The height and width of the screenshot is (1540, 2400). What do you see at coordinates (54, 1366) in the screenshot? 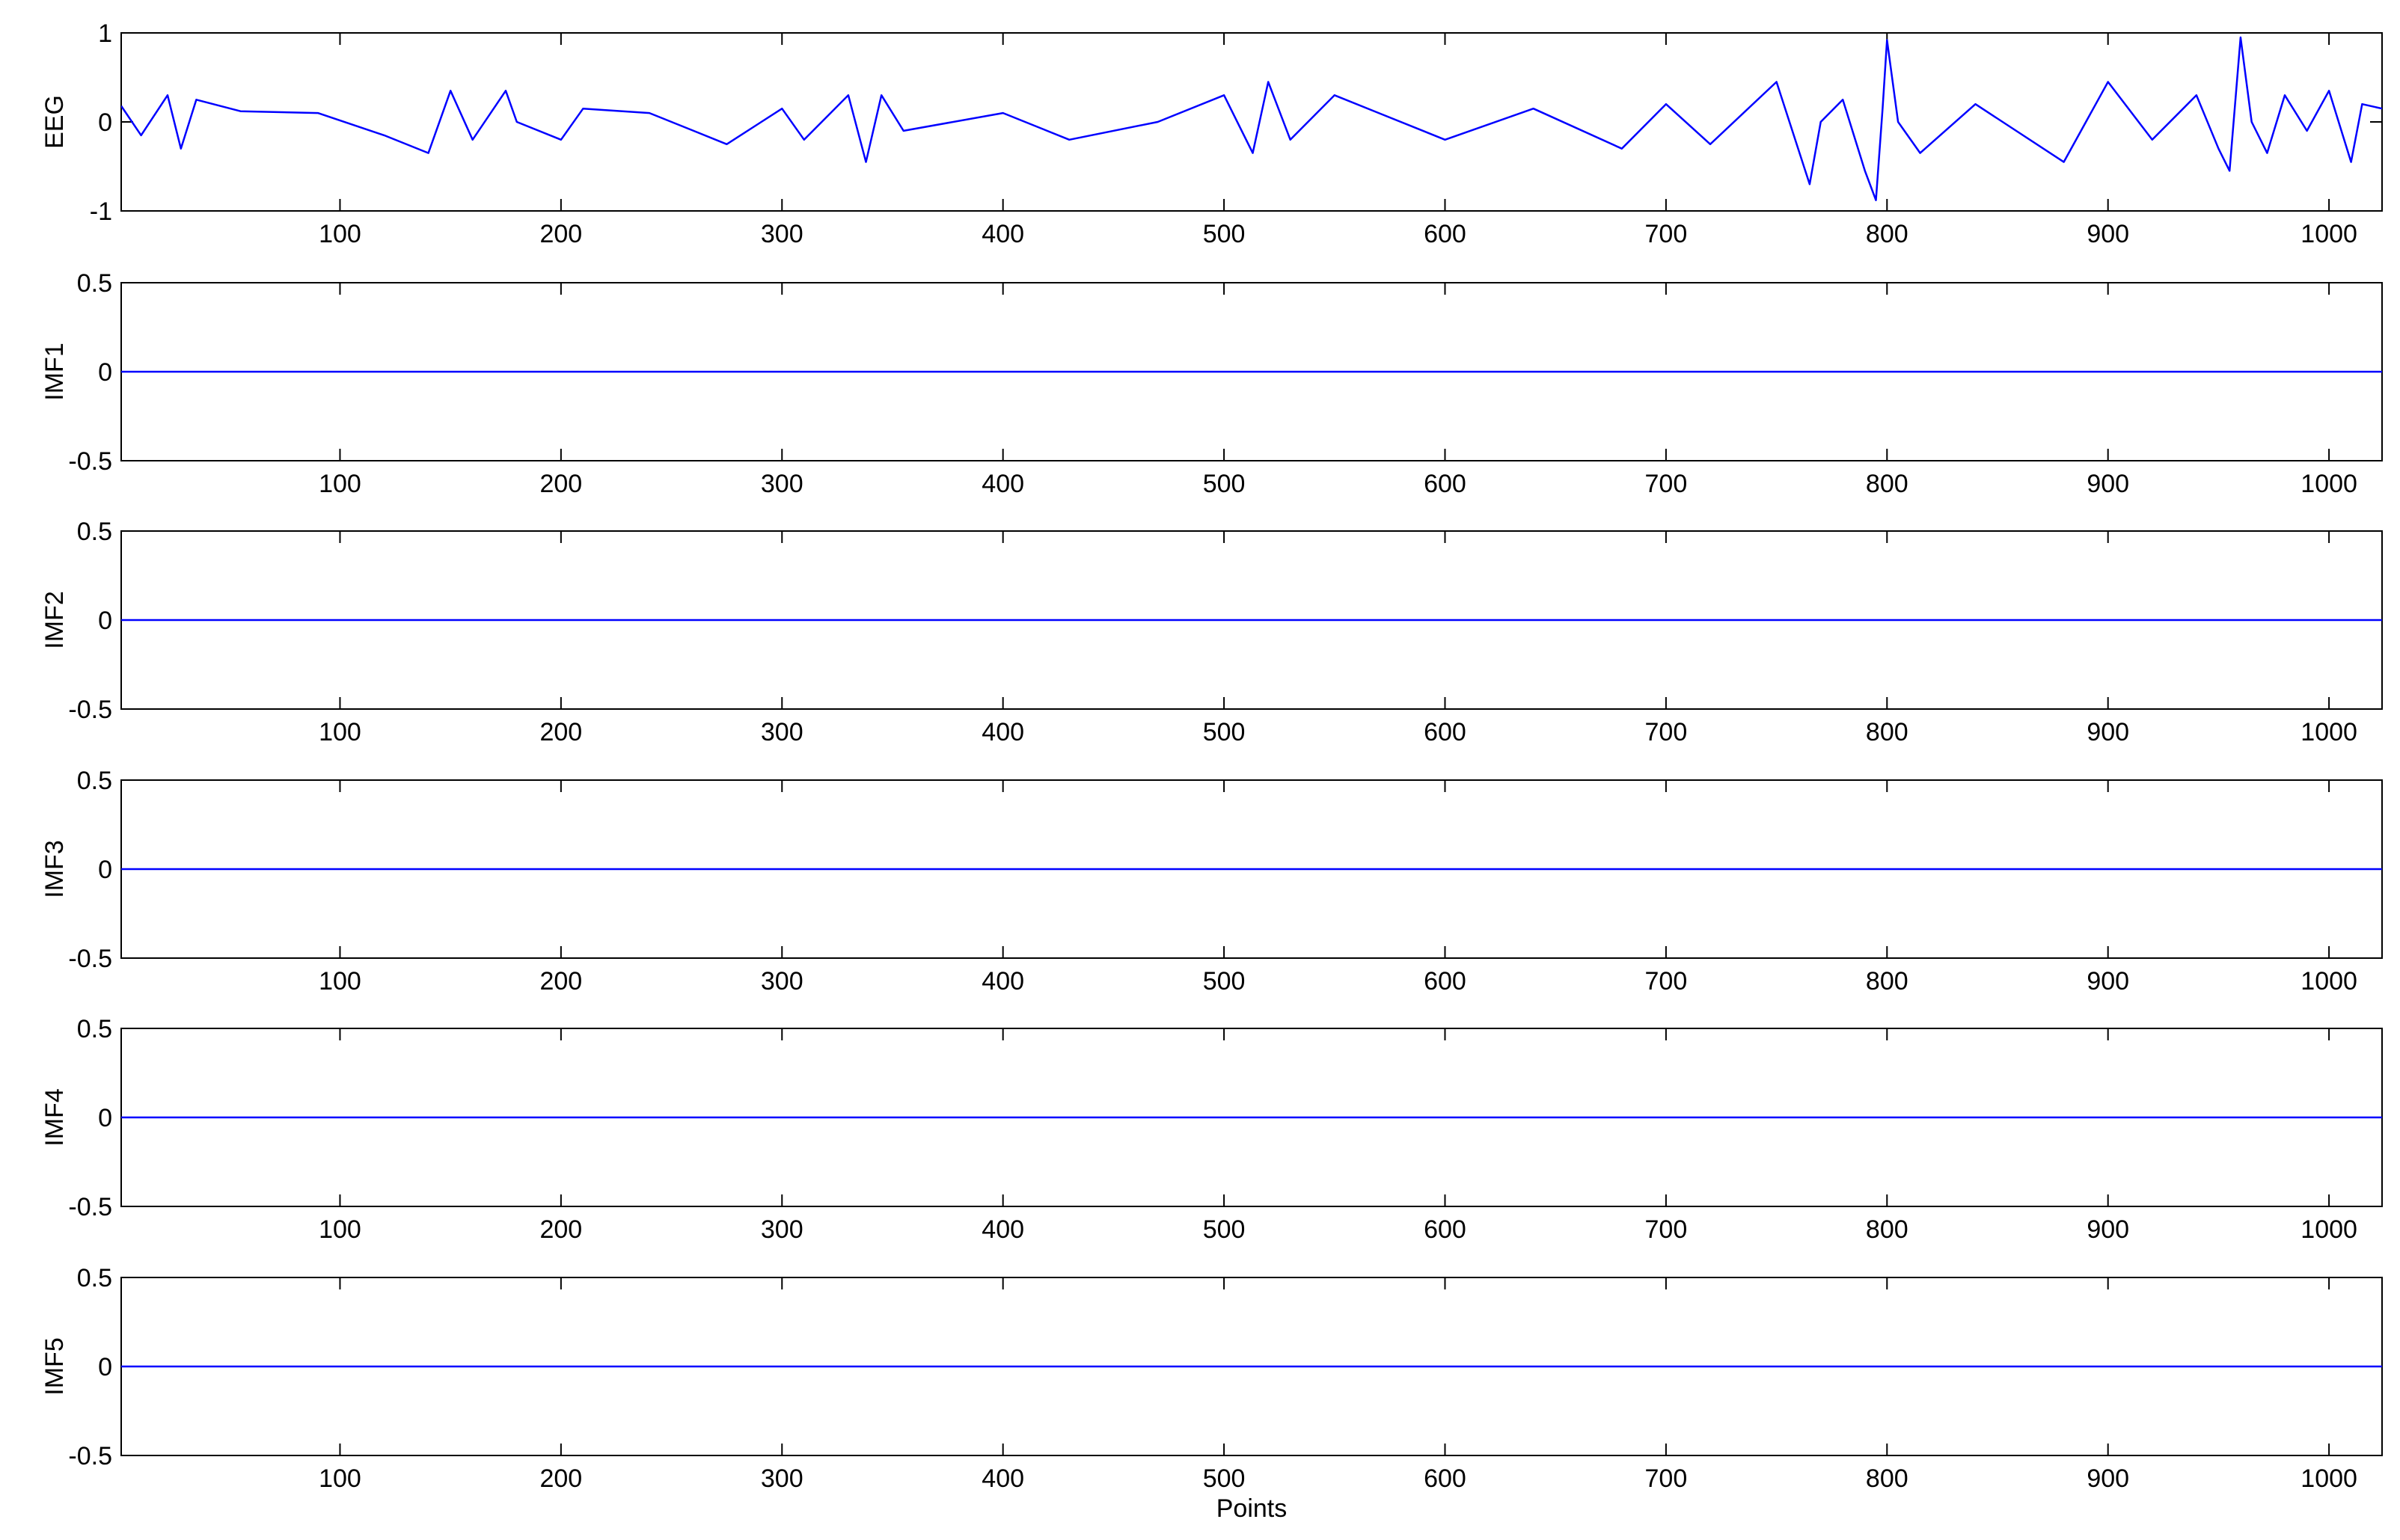
I see `y-axis-label: IMF5` at bounding box center [54, 1366].